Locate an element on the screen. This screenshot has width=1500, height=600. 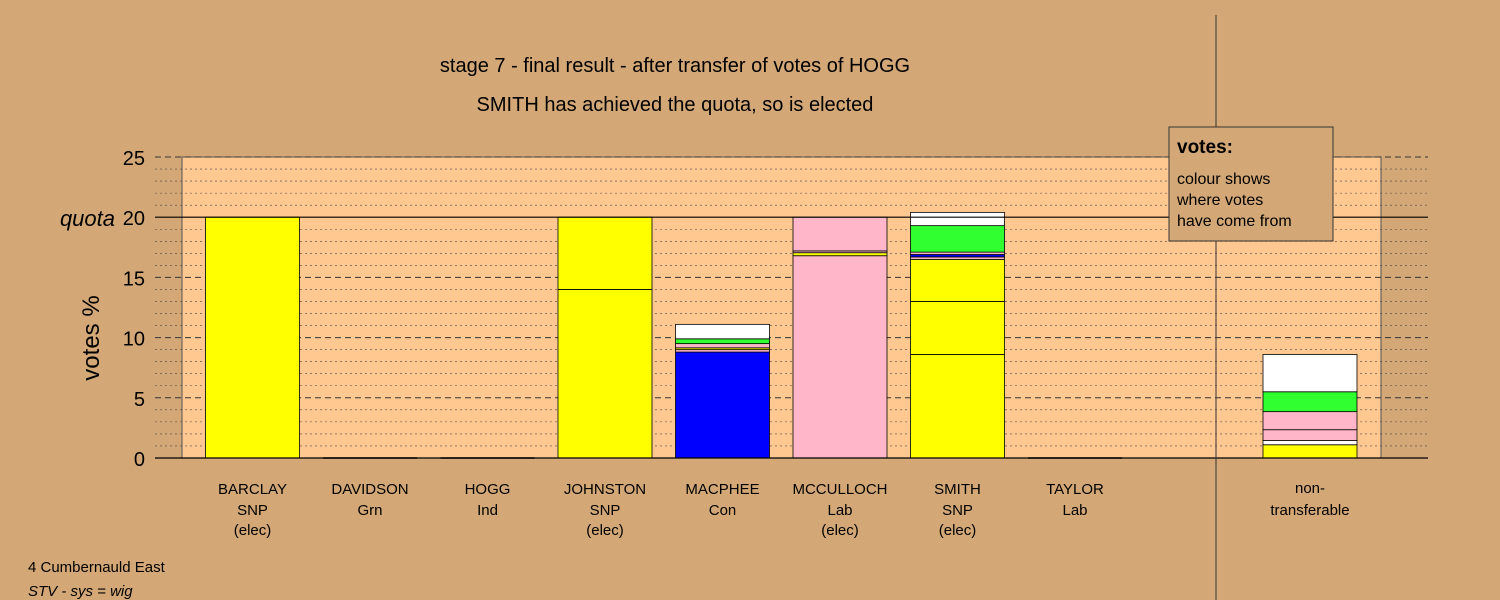
bar-nontransferable is located at coordinates (1310, 406).